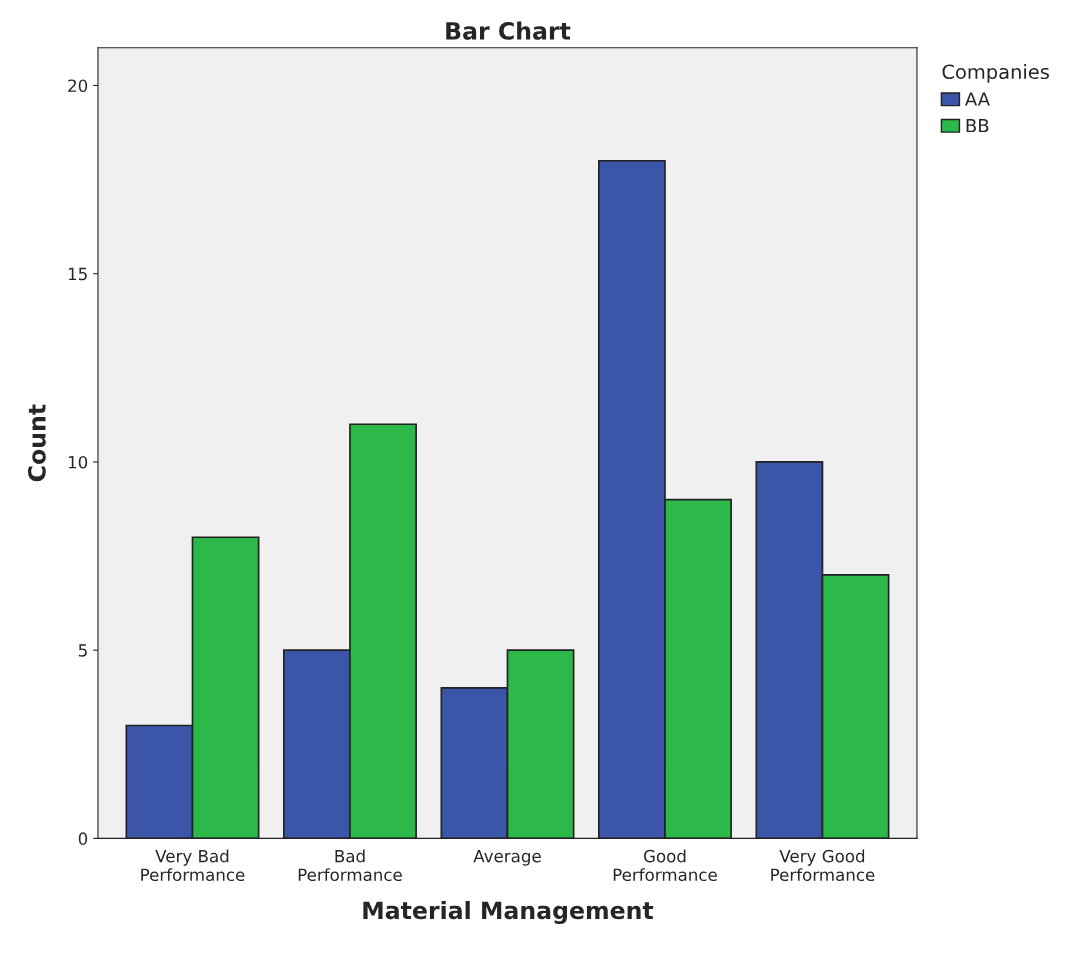 This screenshot has width=1065, height=956. I want to click on x-tick-label: Very Good Performance, so click(823, 865).